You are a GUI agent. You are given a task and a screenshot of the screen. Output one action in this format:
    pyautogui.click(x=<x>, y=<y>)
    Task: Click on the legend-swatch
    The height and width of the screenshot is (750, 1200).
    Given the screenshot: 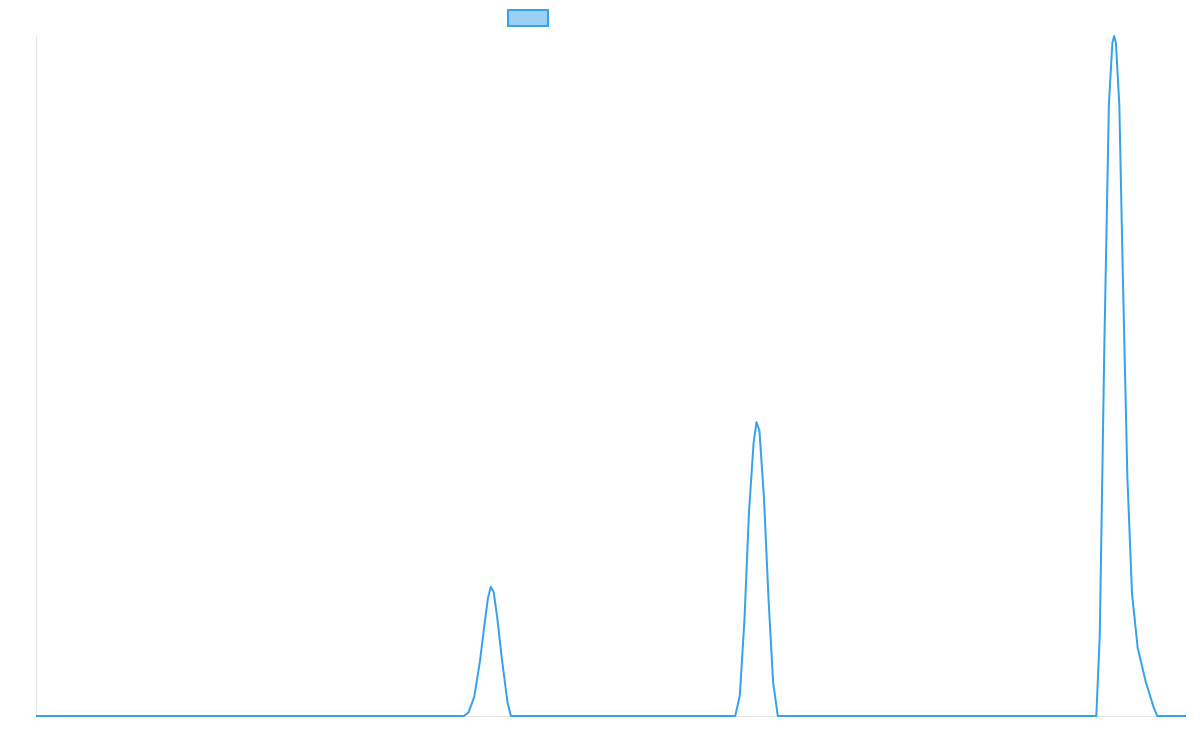 What is the action you would take?
    pyautogui.click(x=528, y=18)
    